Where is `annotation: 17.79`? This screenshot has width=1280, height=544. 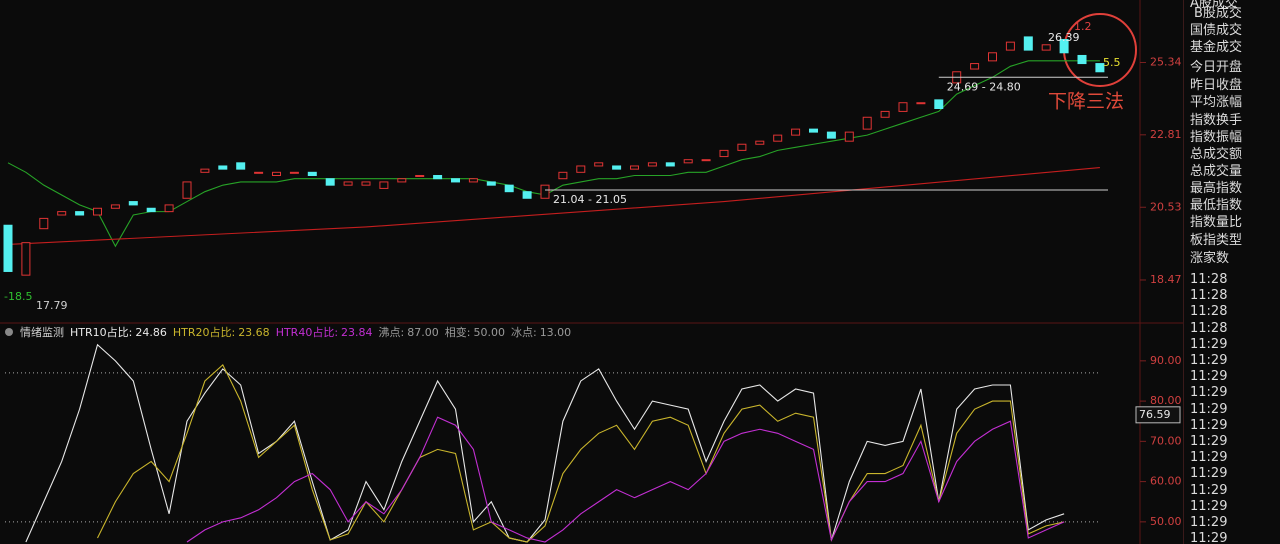 annotation: 17.79 is located at coordinates (52, 305).